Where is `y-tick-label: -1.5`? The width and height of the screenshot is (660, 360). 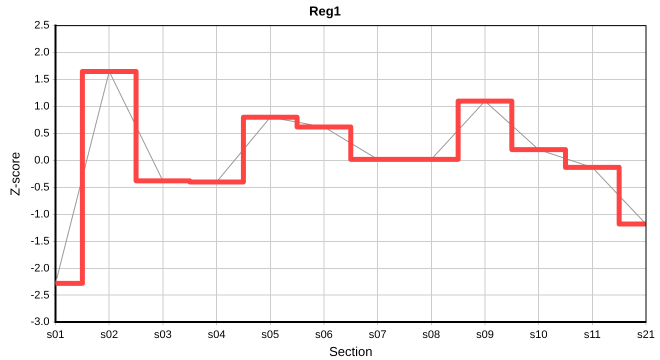
y-tick-label: -1.5 is located at coordinates (40, 241).